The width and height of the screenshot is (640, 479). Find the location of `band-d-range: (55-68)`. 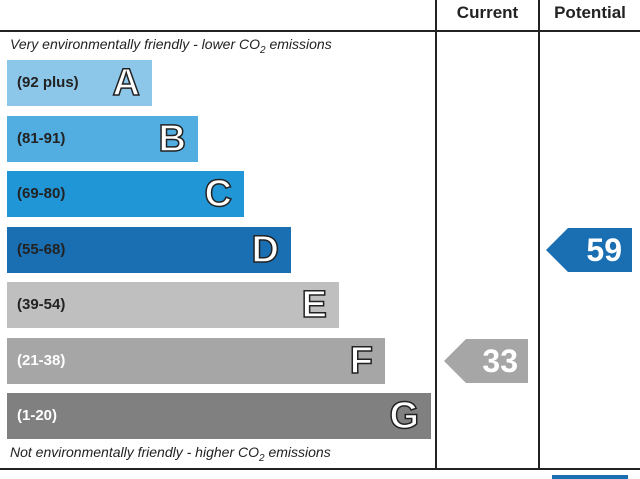

band-d-range: (55-68) is located at coordinates (41, 249).